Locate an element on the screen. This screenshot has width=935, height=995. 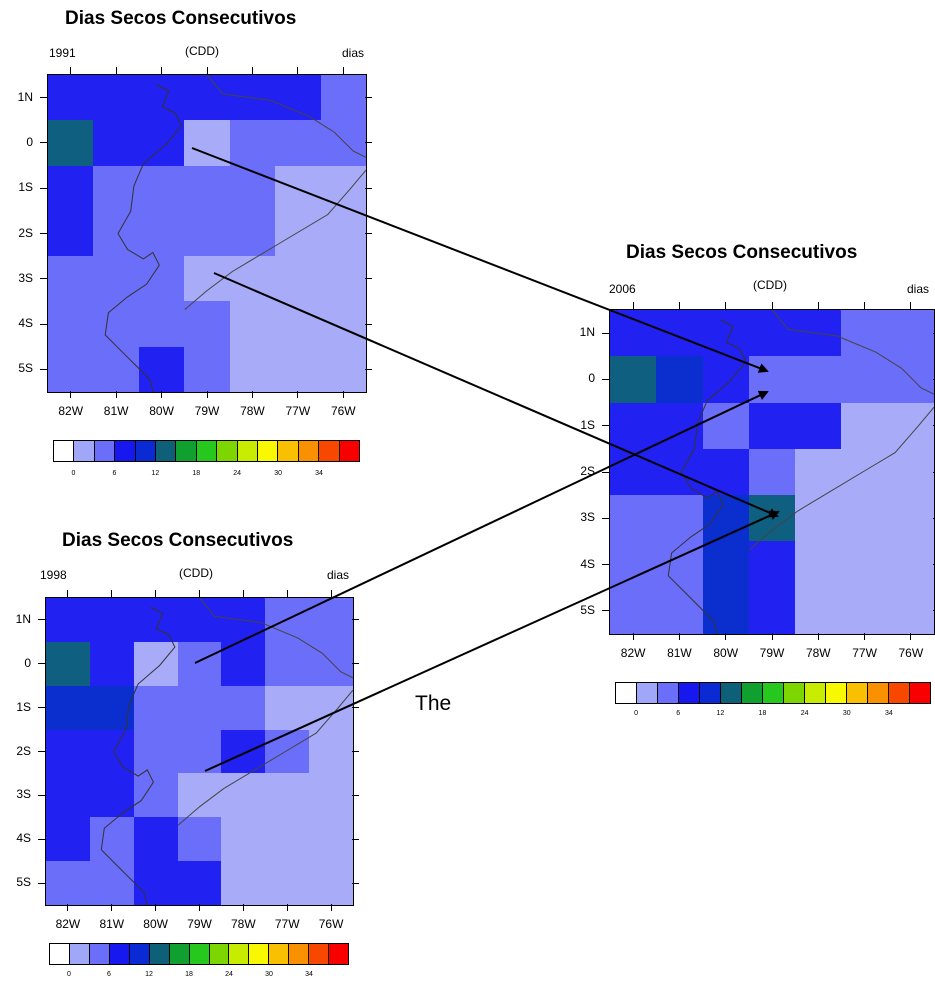
lon-label: 78W is located at coordinates (252, 411).